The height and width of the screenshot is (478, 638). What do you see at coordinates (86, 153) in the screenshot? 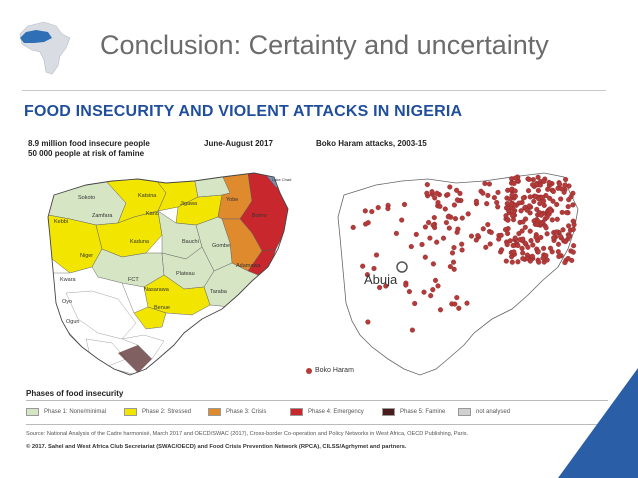
I see `famine-risk-stat: 50 000 people at risk of famine` at bounding box center [86, 153].